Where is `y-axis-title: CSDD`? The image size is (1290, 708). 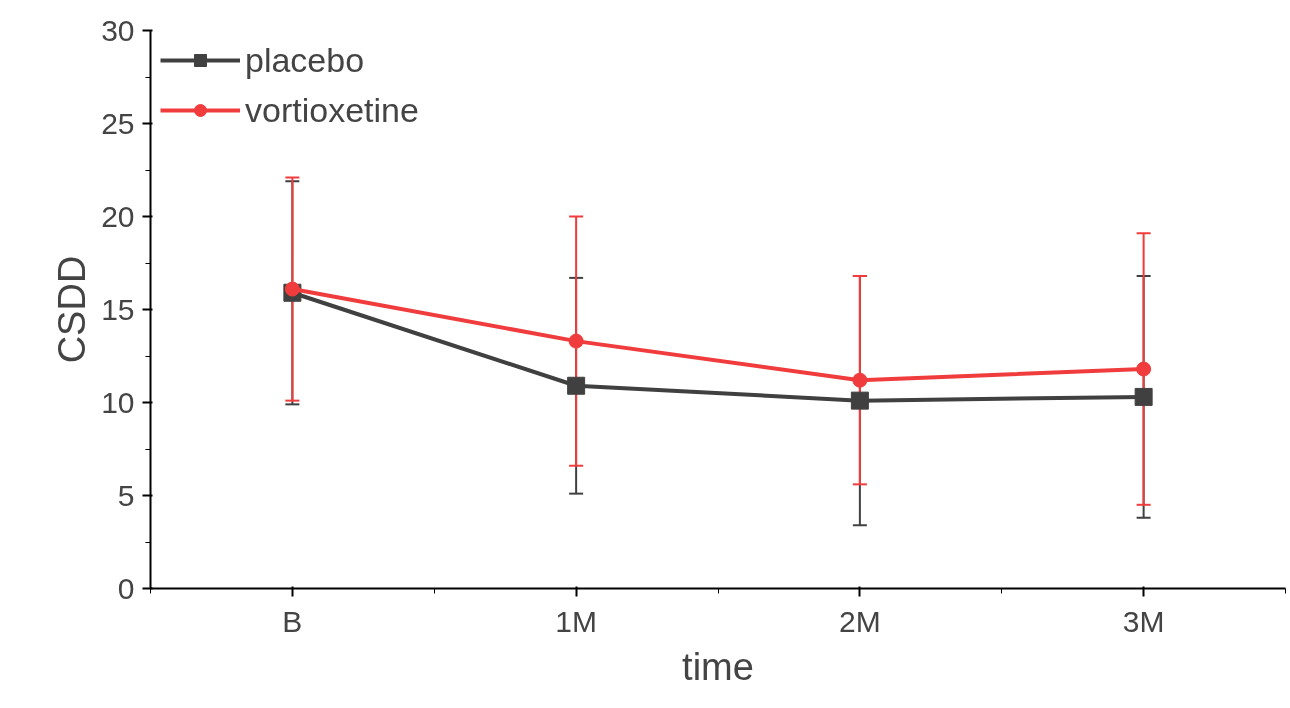 y-axis-title: CSDD is located at coordinates (72, 309).